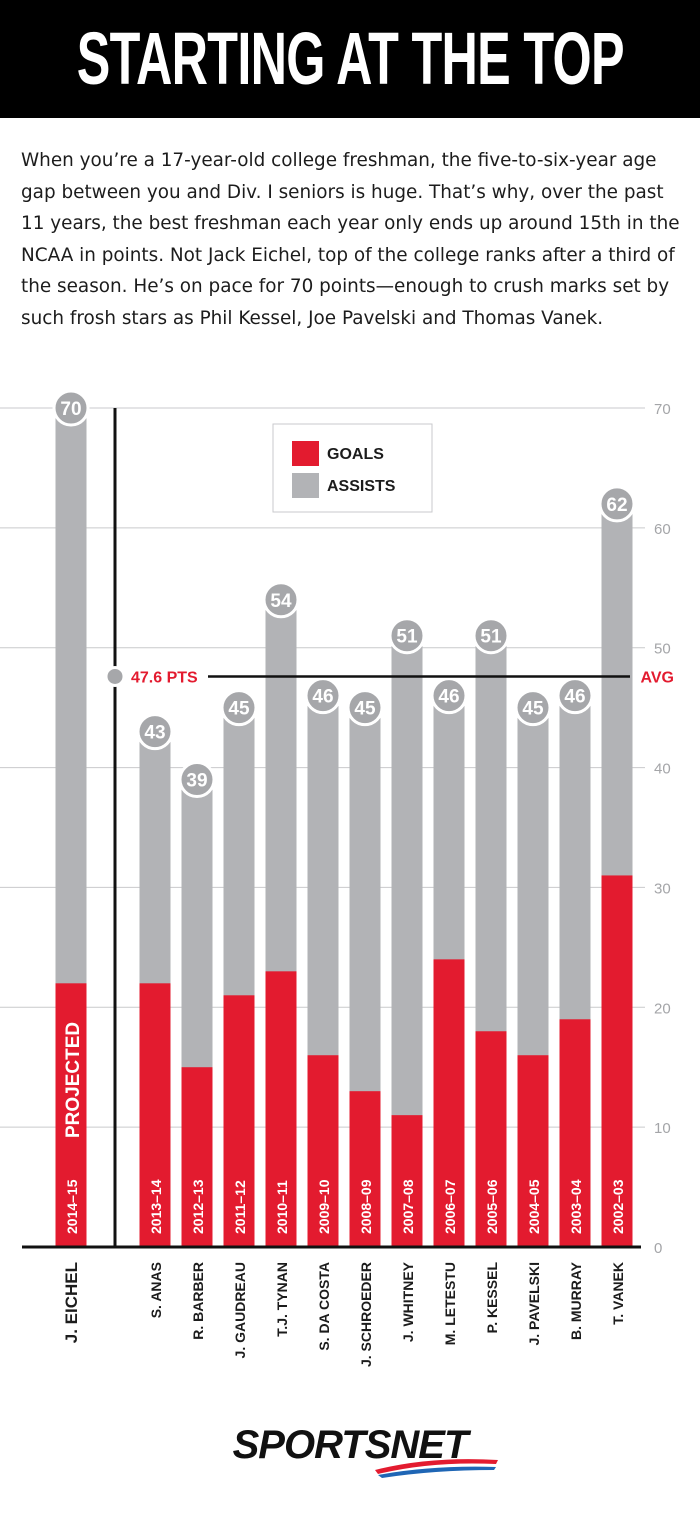 The image size is (700, 1516). Describe the element at coordinates (534, 1304) in the screenshot. I see `player-label: J. PAVELSKI` at that location.